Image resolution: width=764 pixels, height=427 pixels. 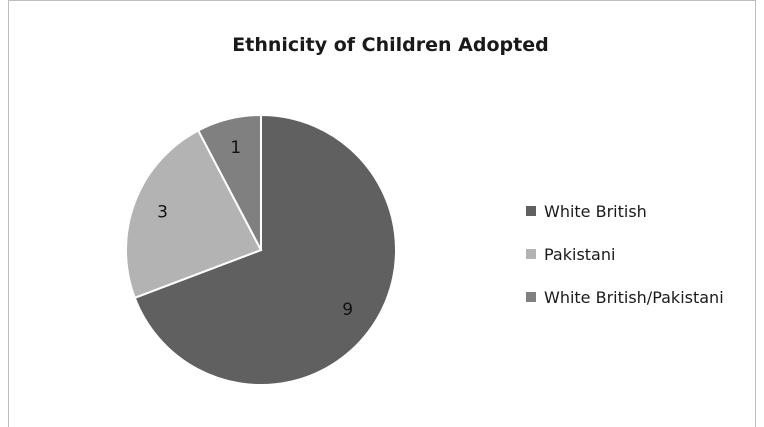 What do you see at coordinates (347, 310) in the screenshot?
I see `data-label: 9` at bounding box center [347, 310].